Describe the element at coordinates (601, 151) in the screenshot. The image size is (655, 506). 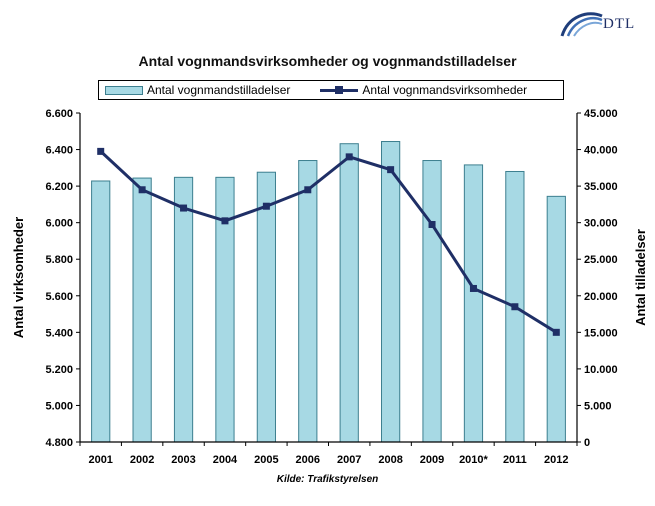
I see `right-tick-label: 40.000` at that location.